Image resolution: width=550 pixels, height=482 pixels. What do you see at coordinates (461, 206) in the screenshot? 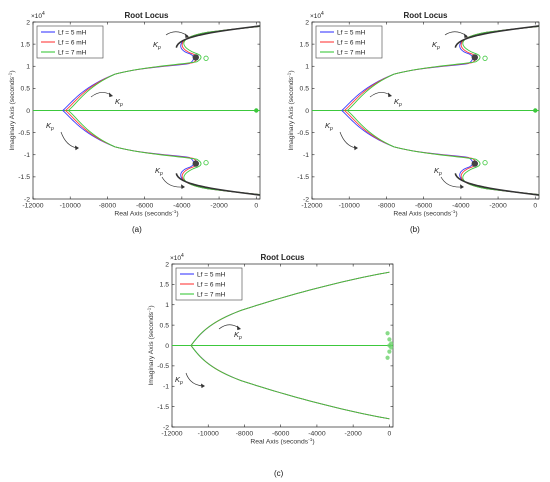
I see `x-tick-label: -4000` at bounding box center [461, 206].